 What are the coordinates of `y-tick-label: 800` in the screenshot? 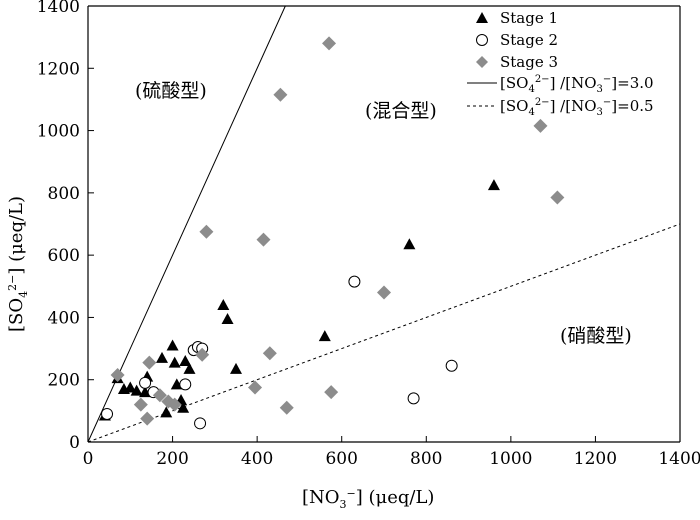 It's located at (64, 194).